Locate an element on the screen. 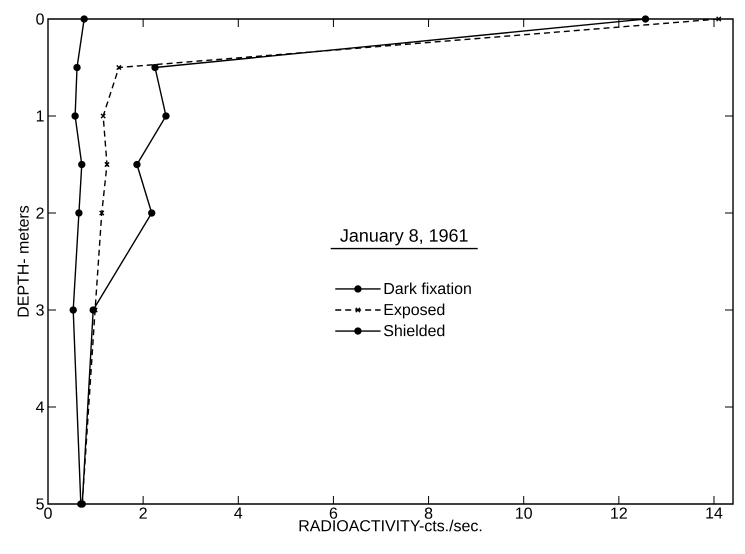 This screenshot has width=745, height=554. x-tick-label: 6 is located at coordinates (334, 513).